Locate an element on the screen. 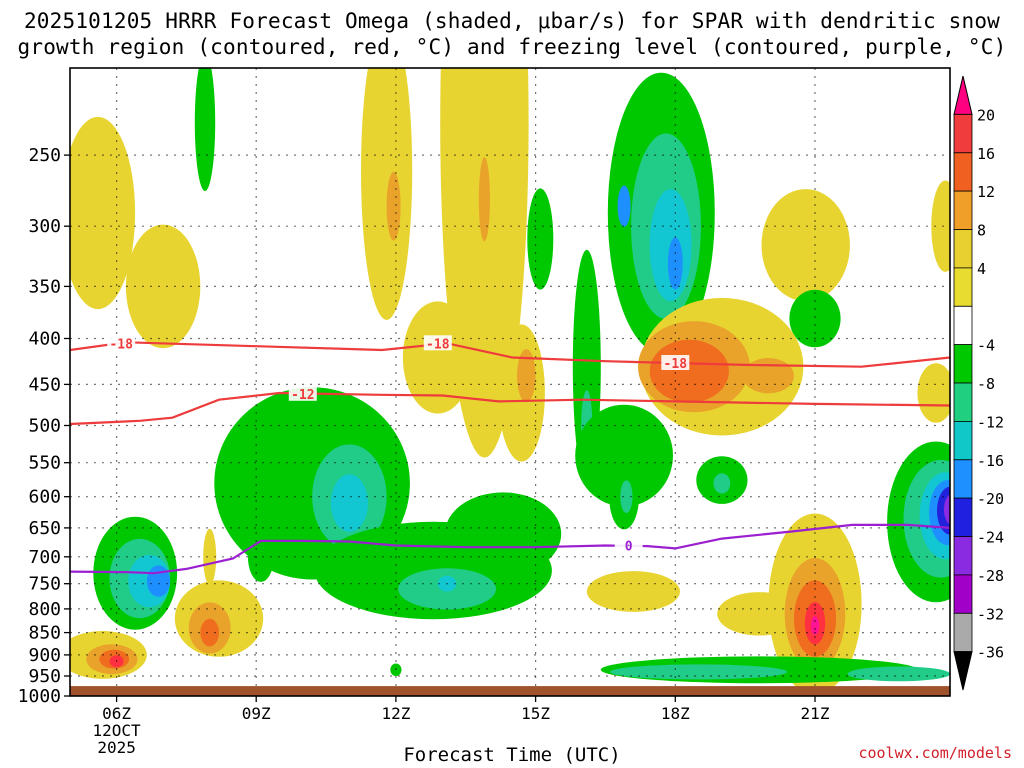 This screenshot has width=1024, height=768. y-tick-label-400: 400 is located at coordinates (44, 339).